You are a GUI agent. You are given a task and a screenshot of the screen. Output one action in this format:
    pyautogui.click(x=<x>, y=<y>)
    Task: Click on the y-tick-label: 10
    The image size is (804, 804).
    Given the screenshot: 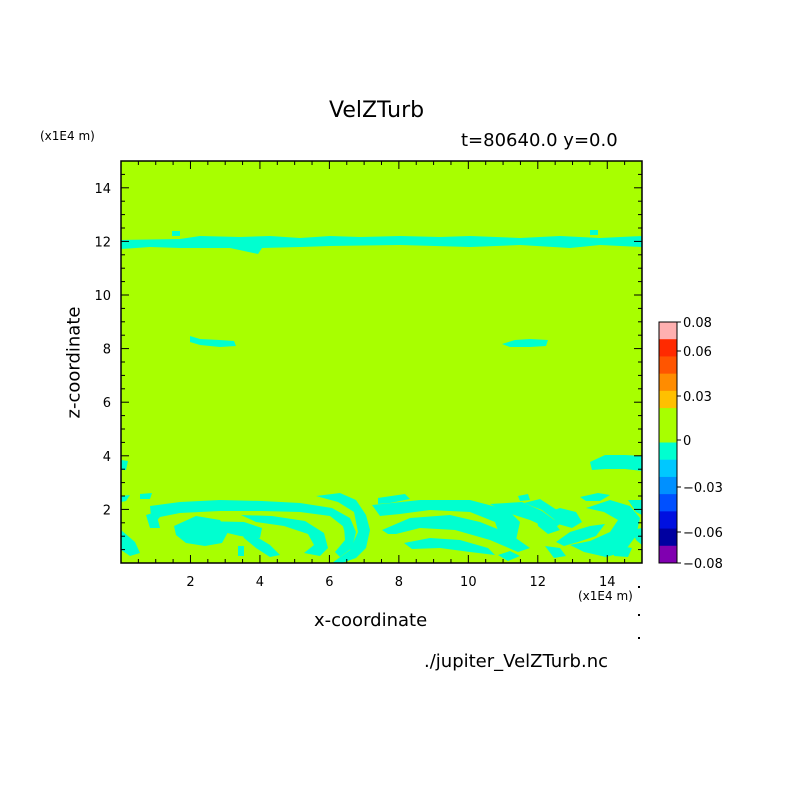 What is the action you would take?
    pyautogui.click(x=102, y=296)
    